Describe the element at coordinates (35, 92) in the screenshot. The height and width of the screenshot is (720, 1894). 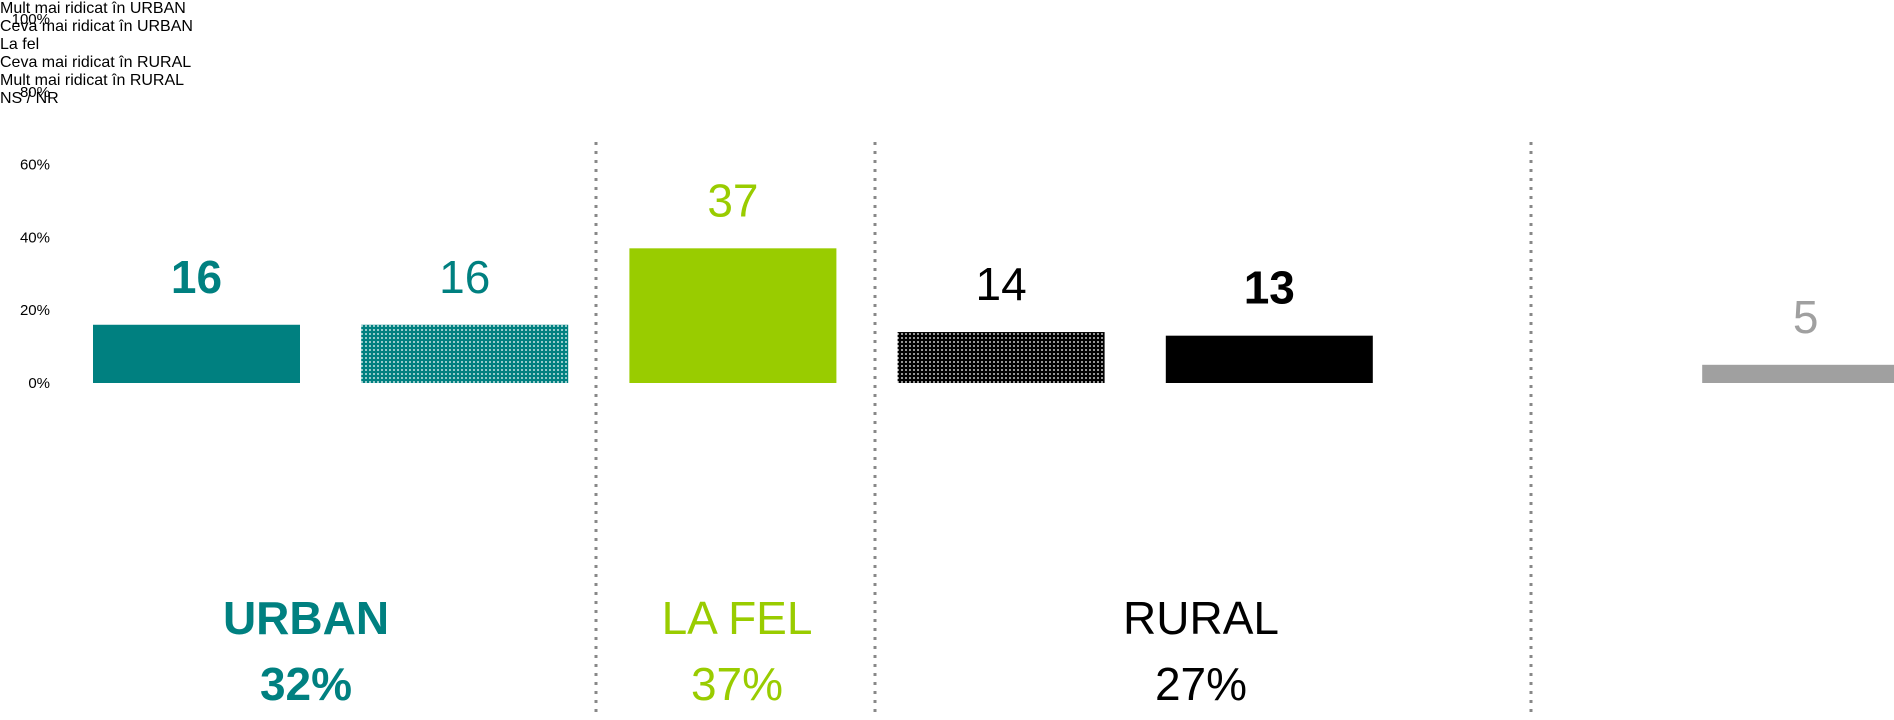
I see `y-tick-label: 80%` at that location.